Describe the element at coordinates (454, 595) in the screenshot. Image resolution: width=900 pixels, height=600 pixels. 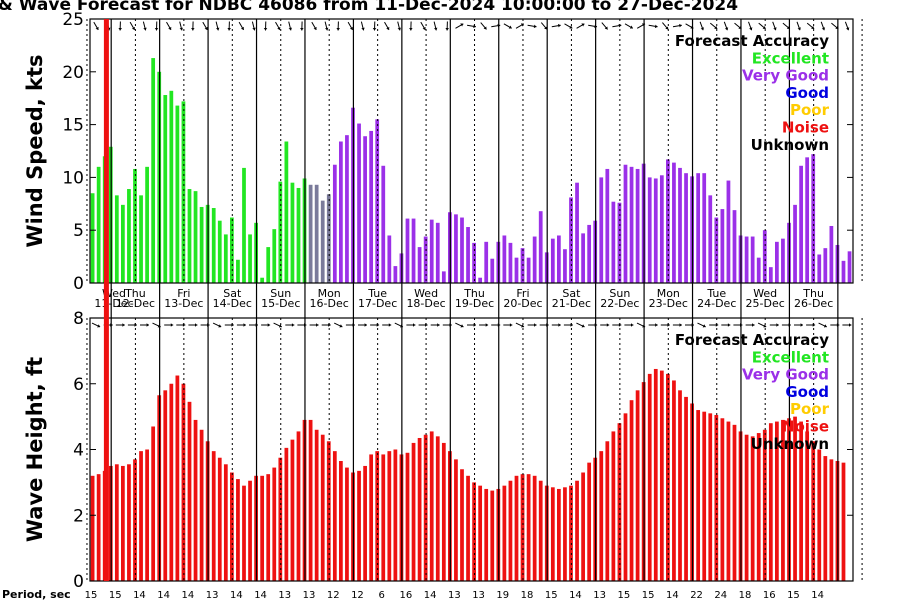
I see `period-value: 13` at that location.